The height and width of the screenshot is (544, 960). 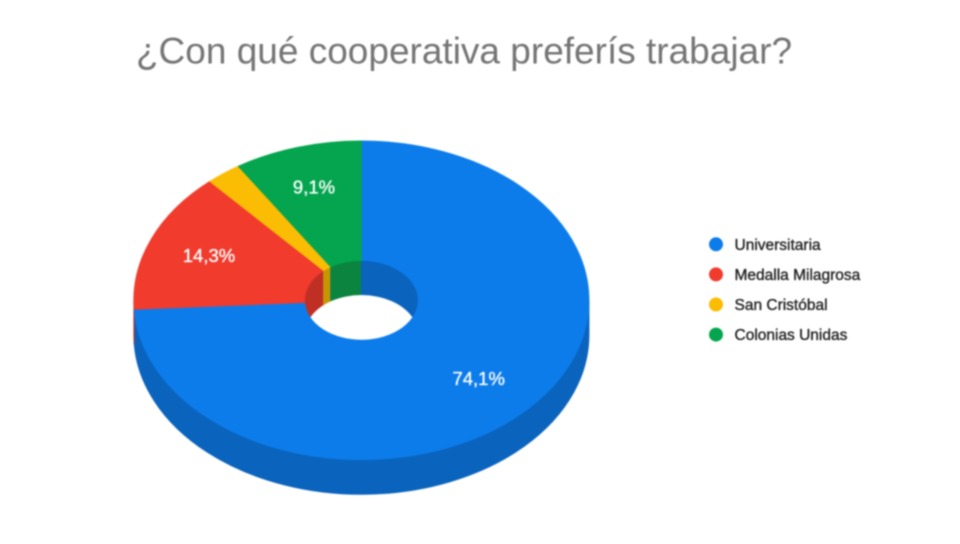 What do you see at coordinates (209, 255) in the screenshot?
I see `svg-text: 14,3%` at bounding box center [209, 255].